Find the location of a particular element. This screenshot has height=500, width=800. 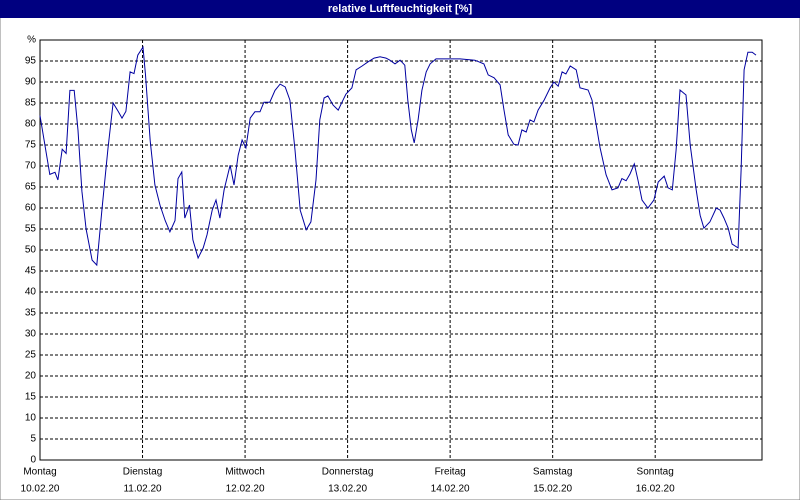

y-tick-label: 40 is located at coordinates (31, 292).